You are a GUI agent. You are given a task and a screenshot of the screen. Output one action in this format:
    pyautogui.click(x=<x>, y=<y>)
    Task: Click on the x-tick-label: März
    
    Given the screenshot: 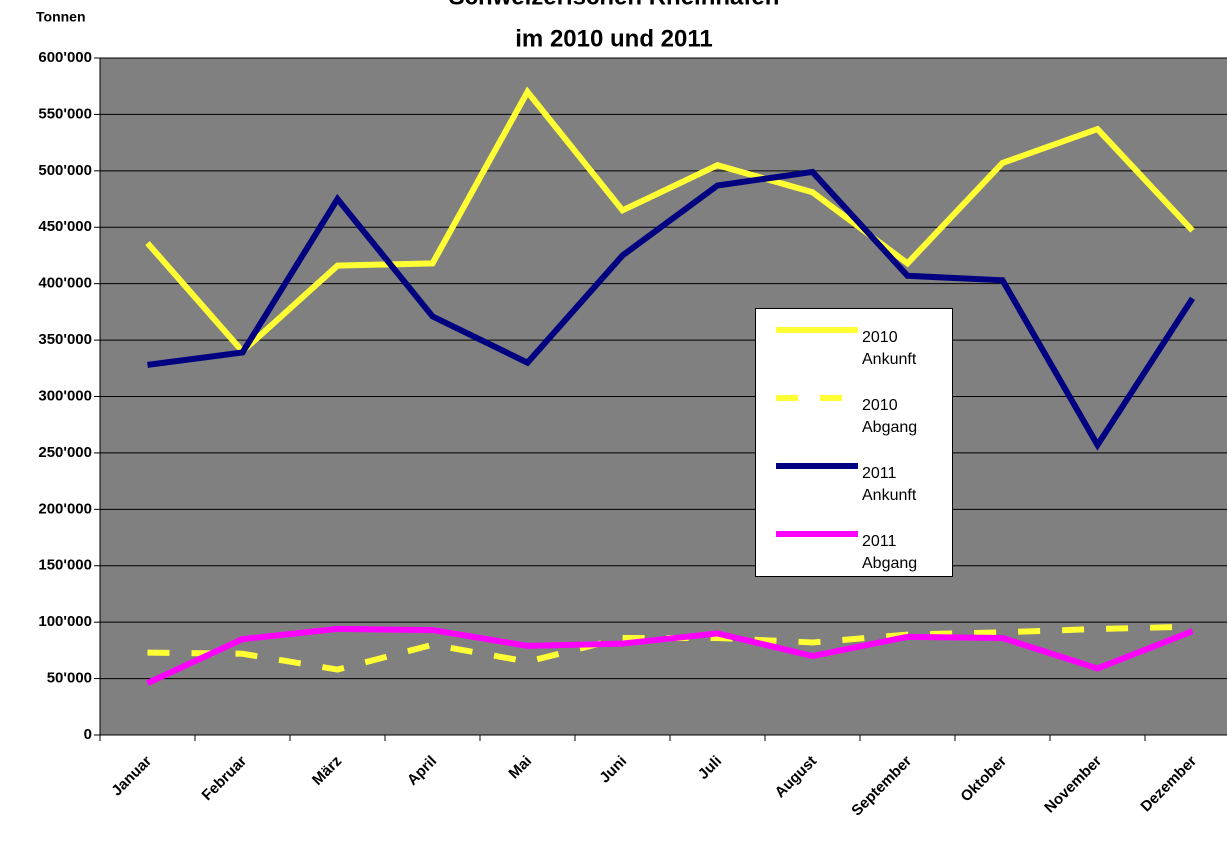 What is the action you would take?
    pyautogui.click(x=327, y=771)
    